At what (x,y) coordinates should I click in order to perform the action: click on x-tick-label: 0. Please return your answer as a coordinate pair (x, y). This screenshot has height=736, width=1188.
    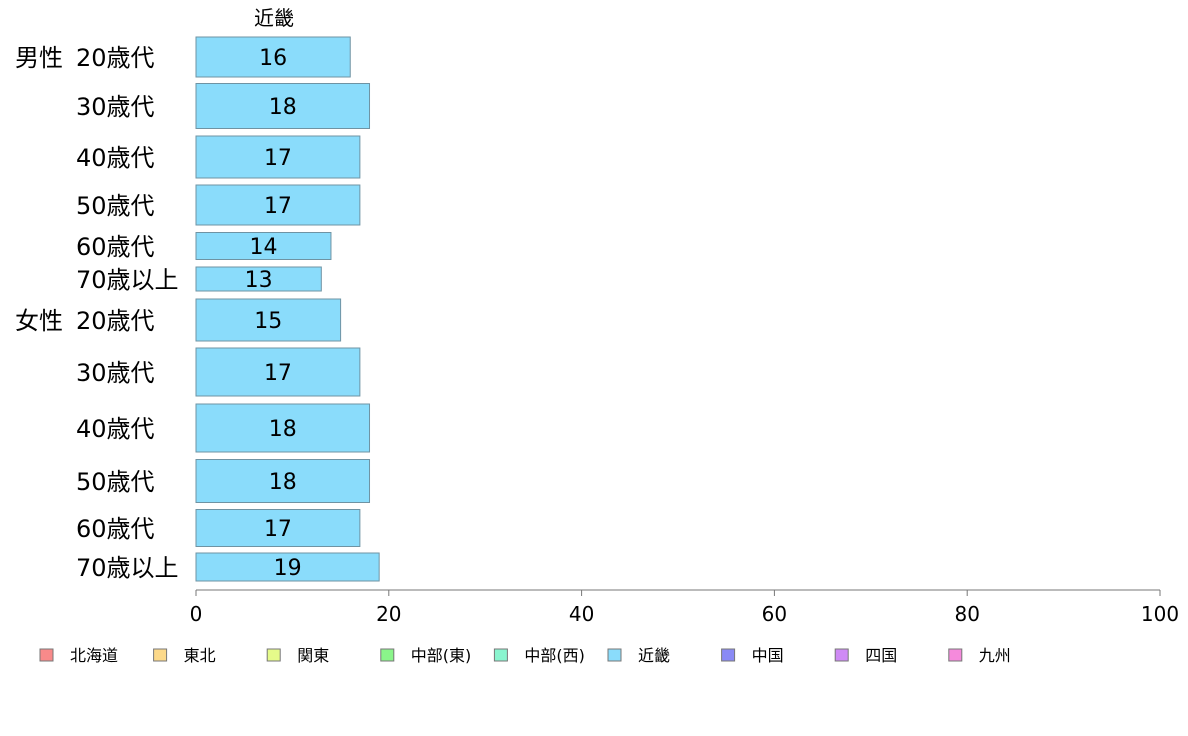
    Looking at the image, I should click on (196, 614).